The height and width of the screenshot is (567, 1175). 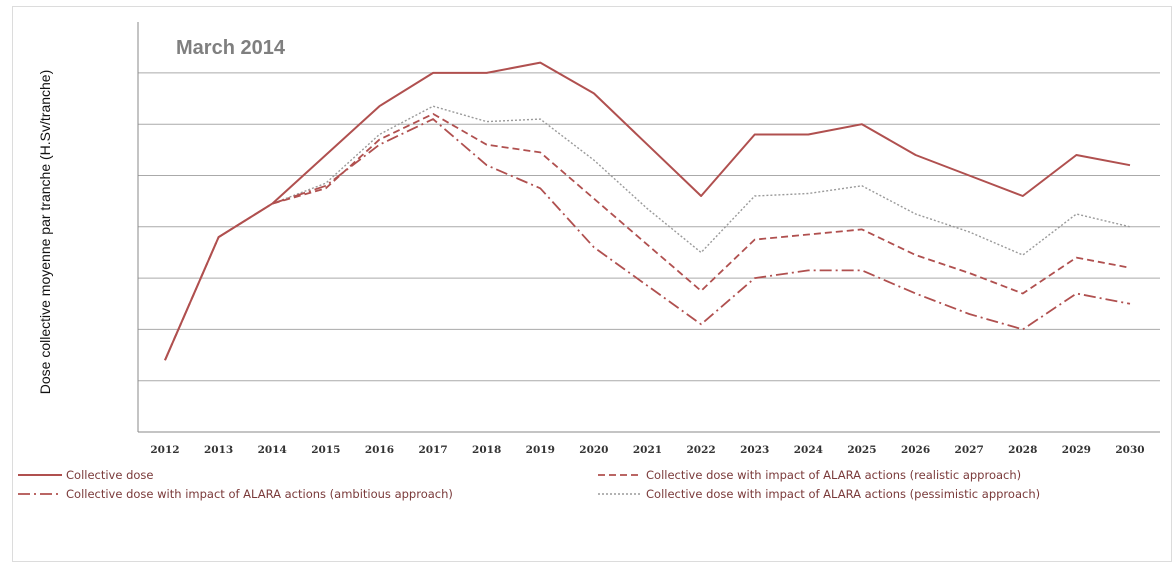 What do you see at coordinates (379, 450) in the screenshot?
I see `x-tick-label: 2016` at bounding box center [379, 450].